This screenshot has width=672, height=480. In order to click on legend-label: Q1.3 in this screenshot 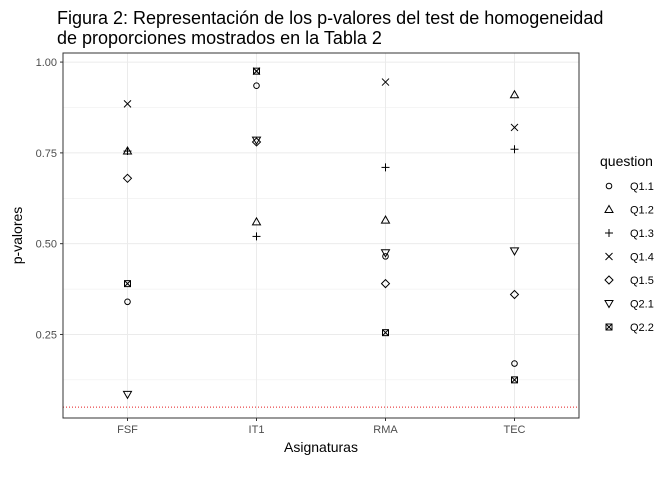, I will do `click(642, 234)`.